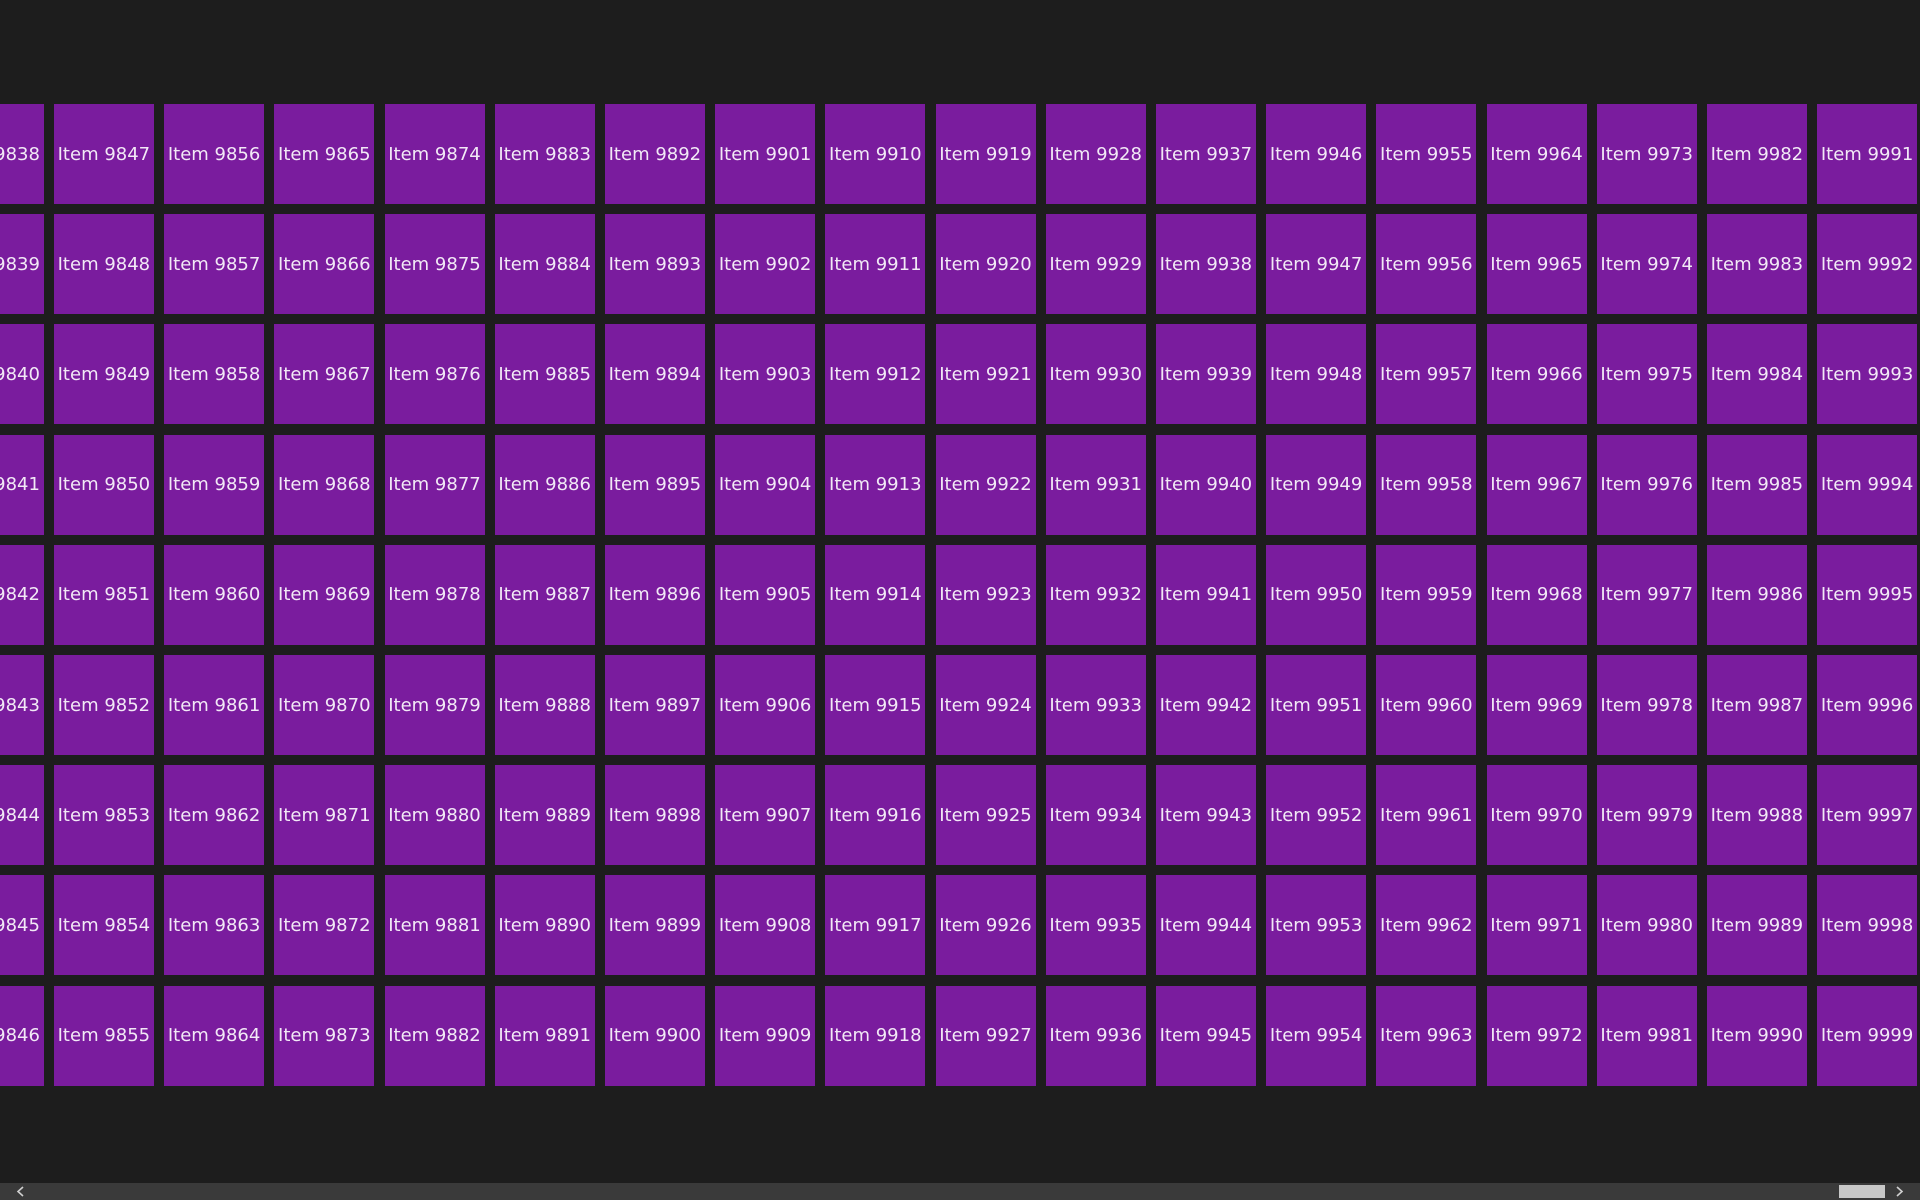  I want to click on item-tile: Item 9900, so click(654, 1035).